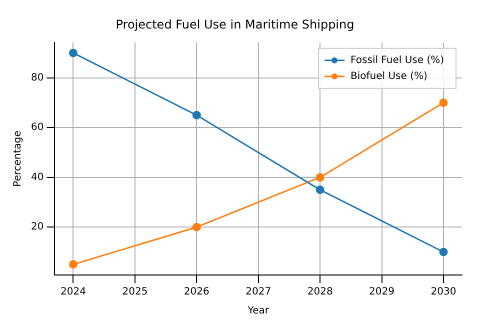  Describe the element at coordinates (73, 292) in the screenshot. I see `x-tick-label: 2024` at that location.